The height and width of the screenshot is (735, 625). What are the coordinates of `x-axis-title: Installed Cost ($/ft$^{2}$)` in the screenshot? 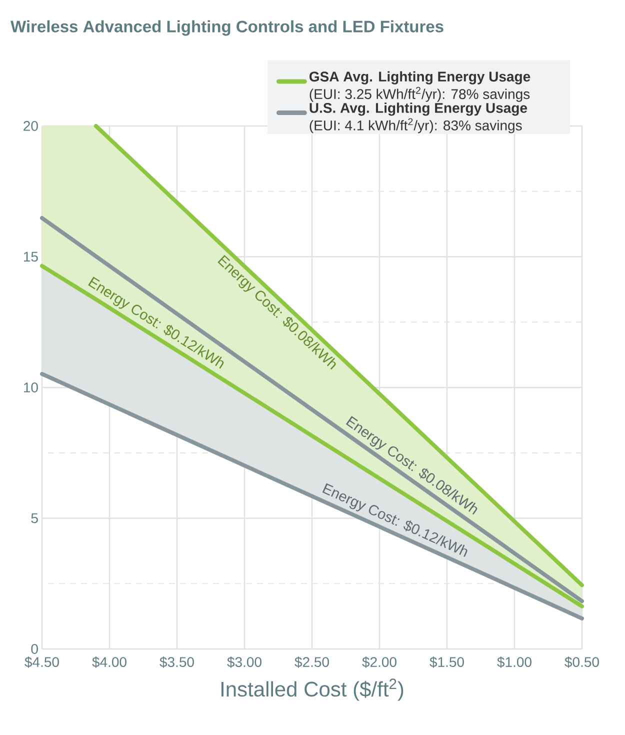 It's located at (312, 689).